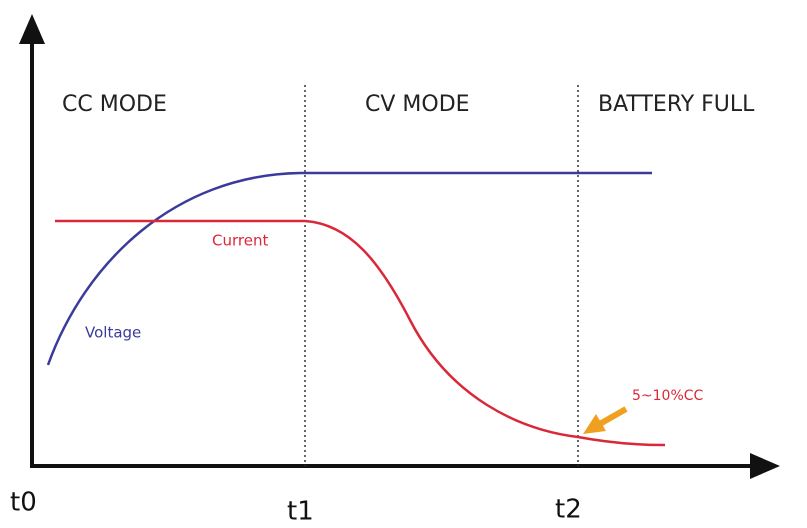 The image size is (807, 528). Describe the element at coordinates (240, 241) in the screenshot. I see `current-label: Current` at that location.